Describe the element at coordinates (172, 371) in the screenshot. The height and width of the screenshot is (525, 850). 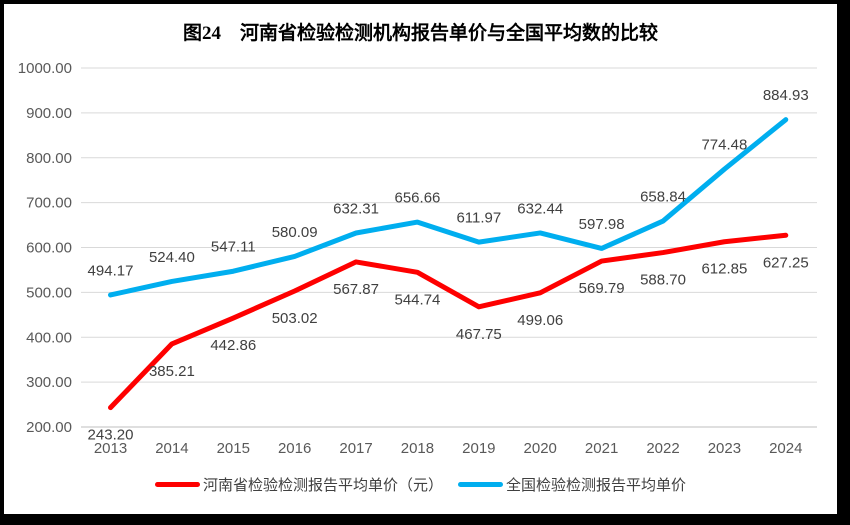
I see `data-label-henan: 385.21` at that location.